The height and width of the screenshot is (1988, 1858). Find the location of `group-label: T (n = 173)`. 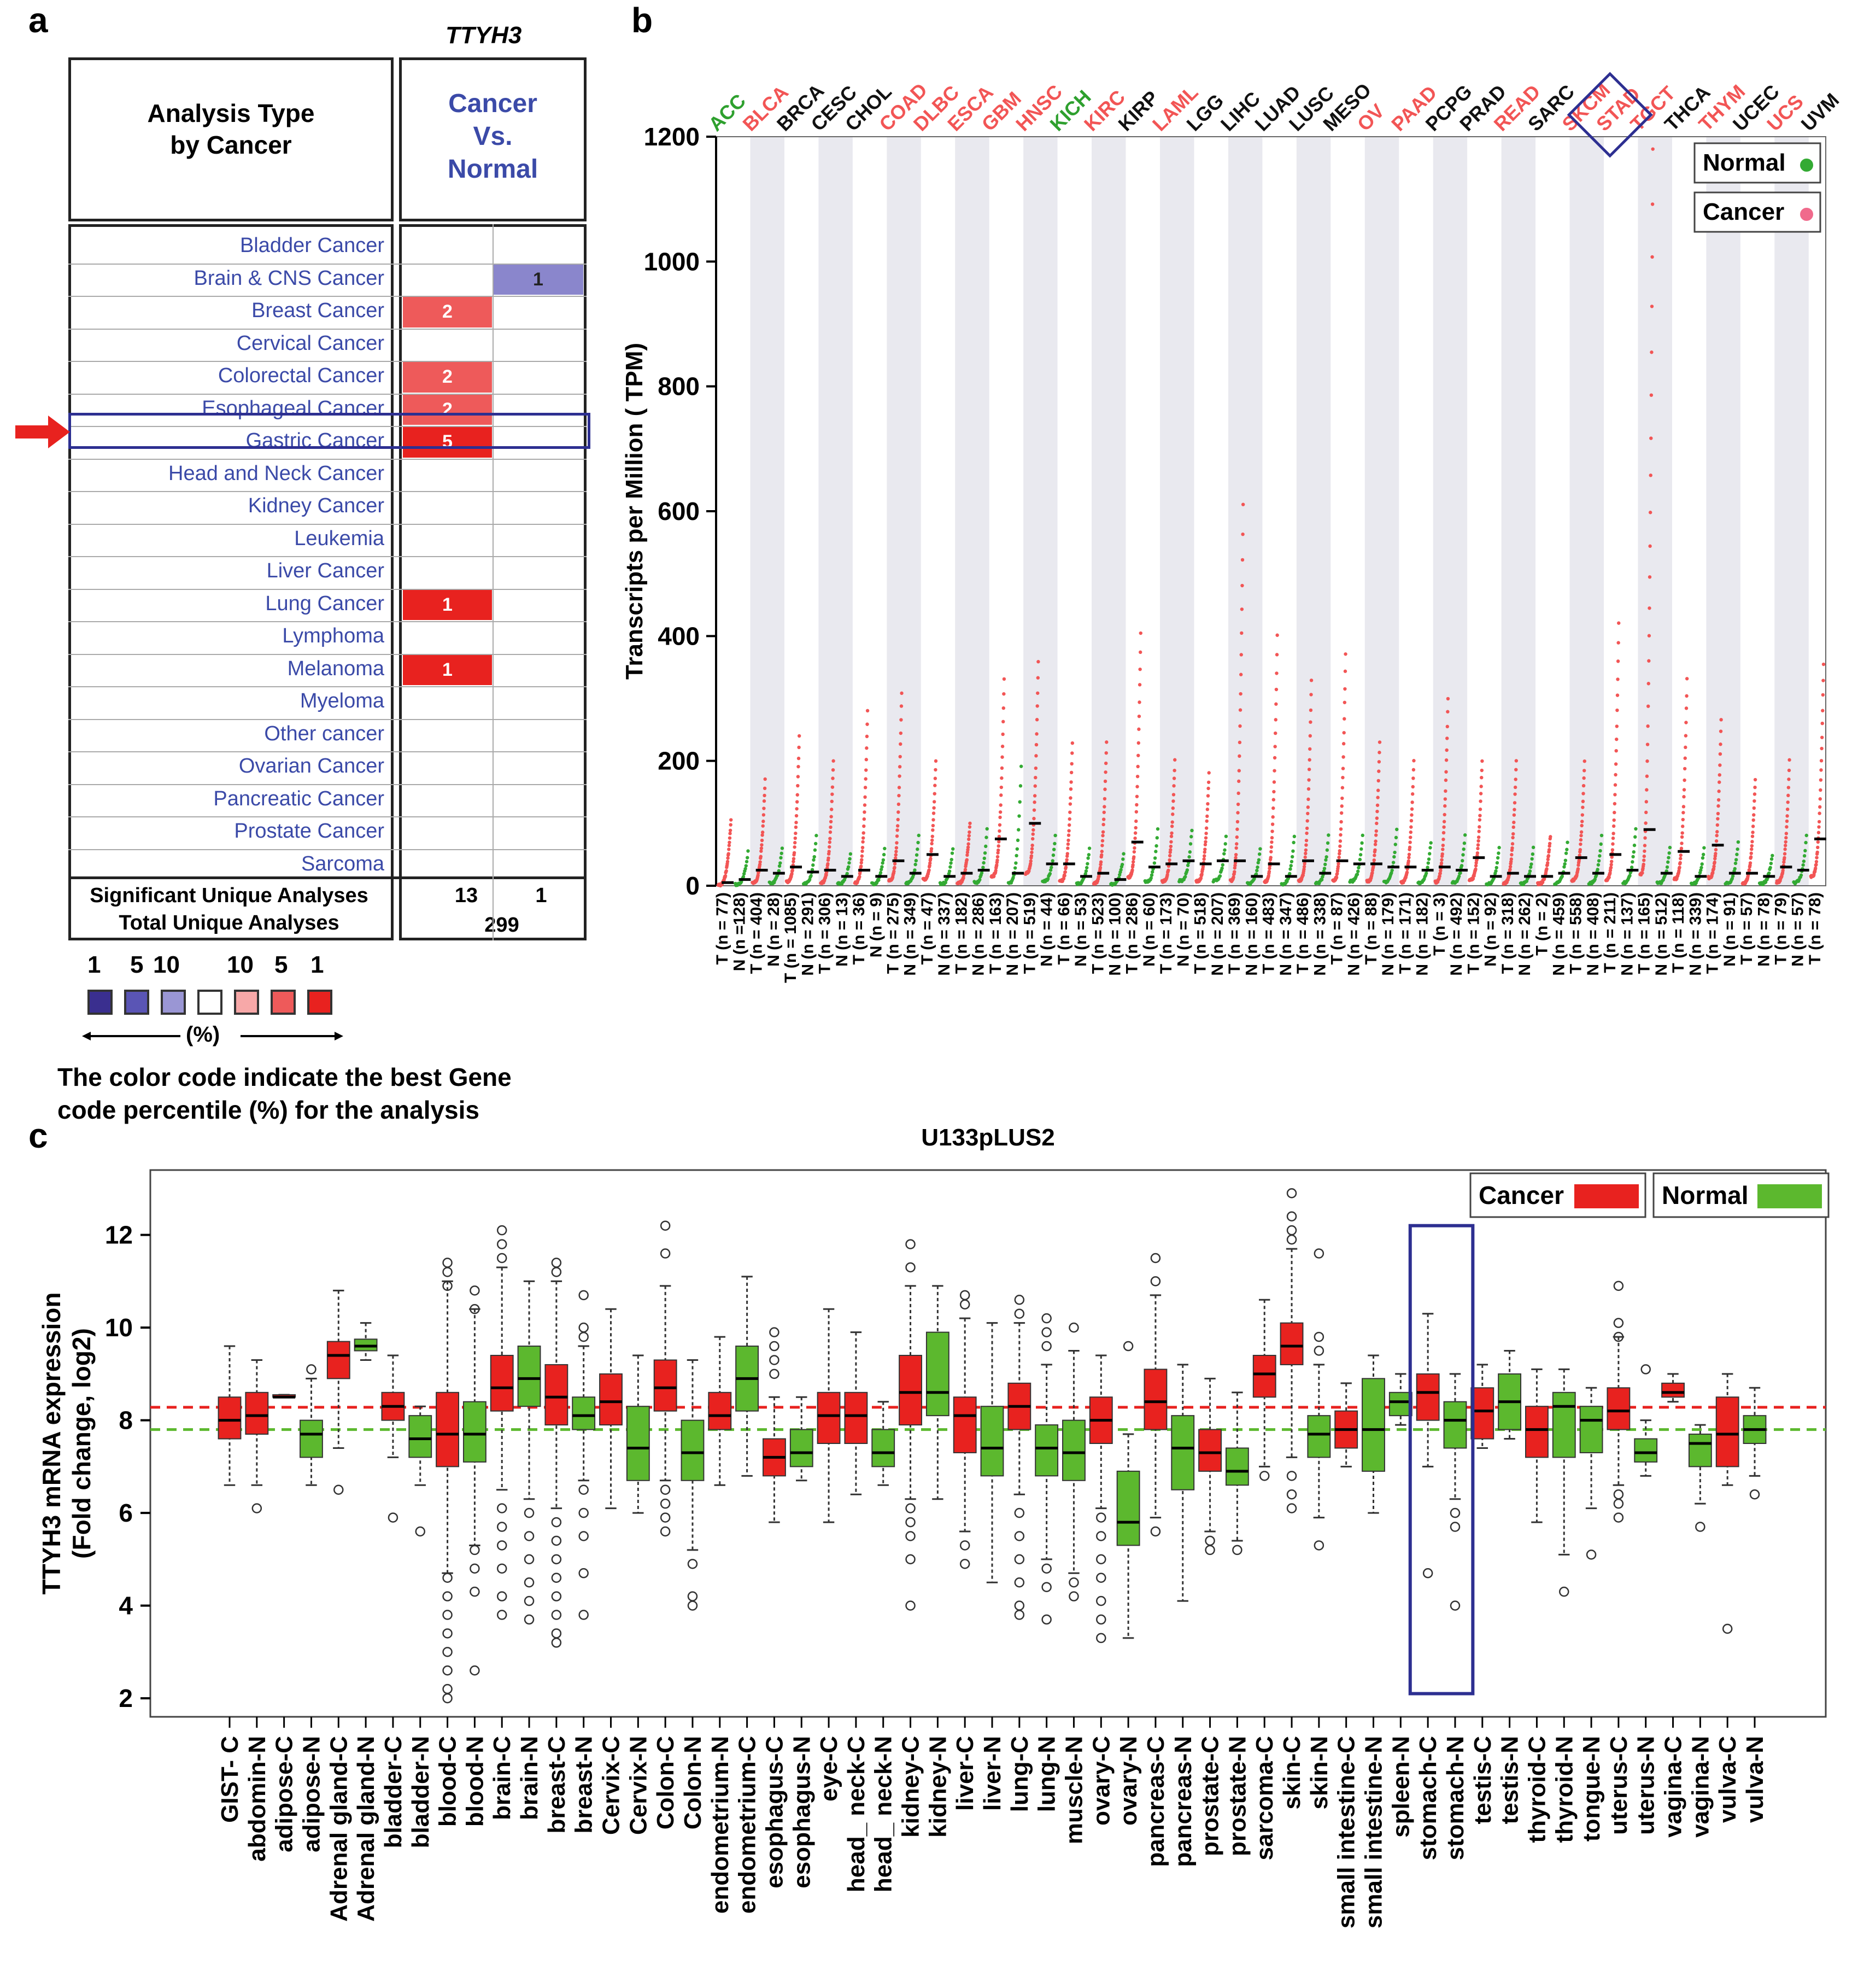

group-label: T (n = 173) is located at coordinates (1166, 933).